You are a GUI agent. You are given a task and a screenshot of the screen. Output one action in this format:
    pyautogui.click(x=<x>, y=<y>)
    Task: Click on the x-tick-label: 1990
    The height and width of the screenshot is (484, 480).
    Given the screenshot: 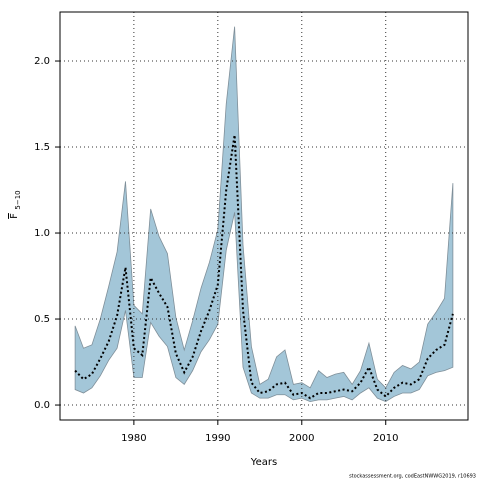 What is the action you would take?
    pyautogui.click(x=217, y=438)
    